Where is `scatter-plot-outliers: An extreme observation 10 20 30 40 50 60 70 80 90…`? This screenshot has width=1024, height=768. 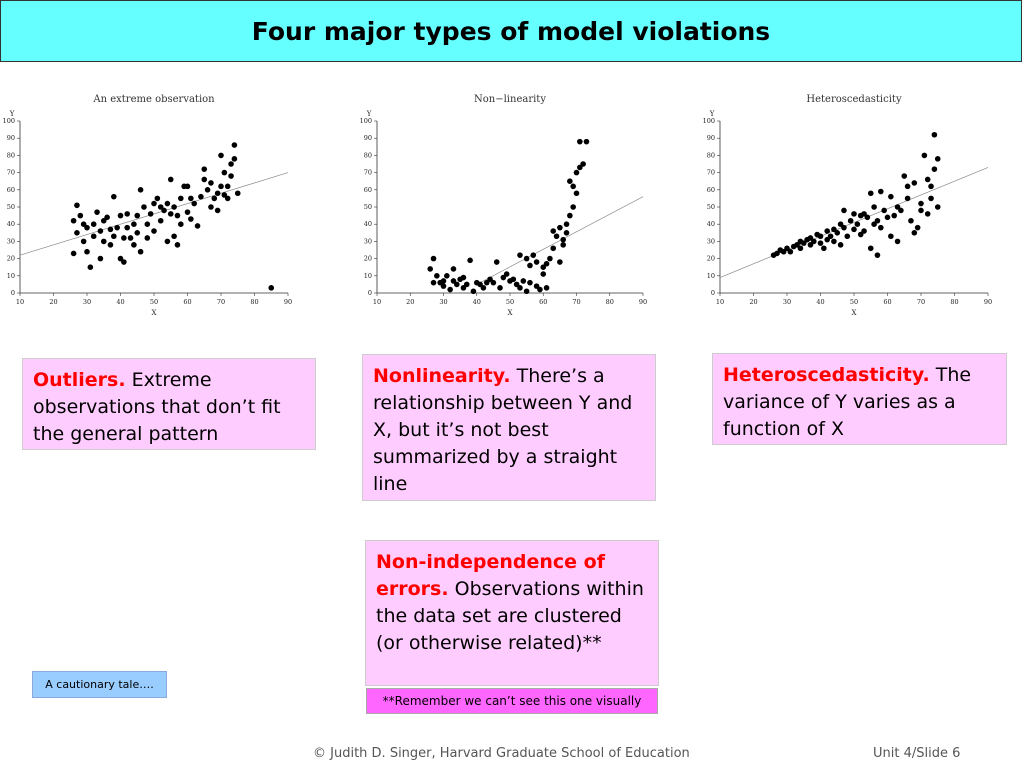
scatter-plot-outliers: An extreme observation 10 20 30 40 50 60 70 80 90… is located at coordinates (154, 207).